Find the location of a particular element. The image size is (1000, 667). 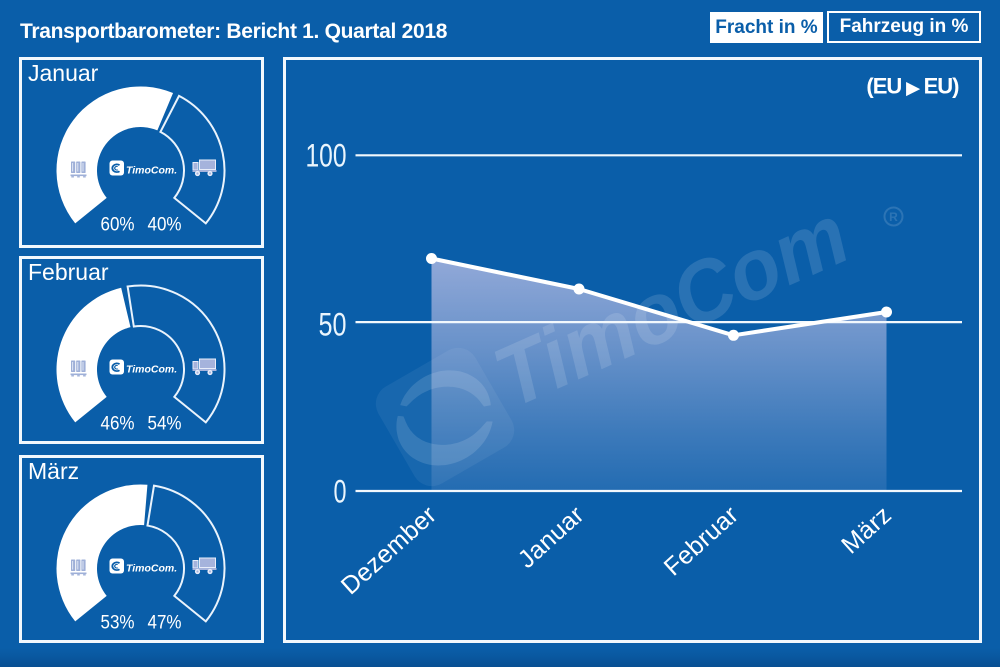

svg-text: 47% is located at coordinates (165, 623).